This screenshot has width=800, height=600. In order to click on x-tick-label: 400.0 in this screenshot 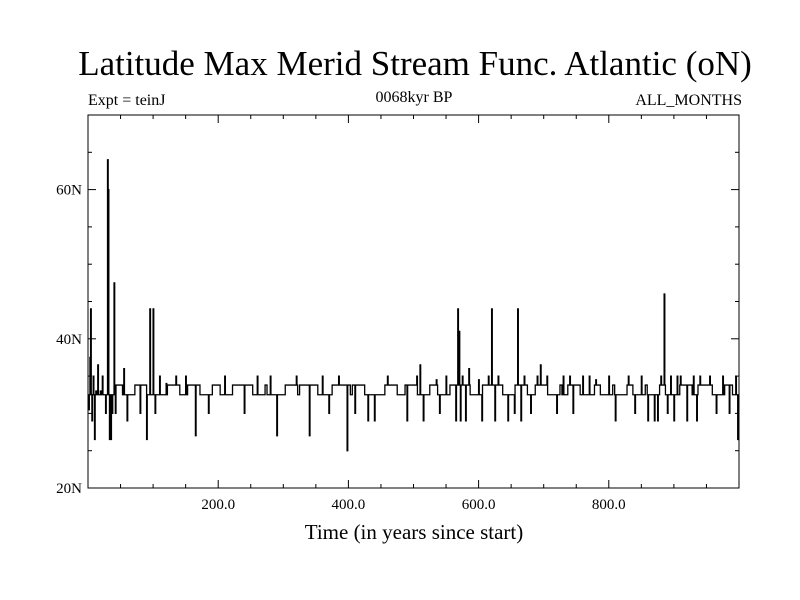, I will do `click(349, 505)`.